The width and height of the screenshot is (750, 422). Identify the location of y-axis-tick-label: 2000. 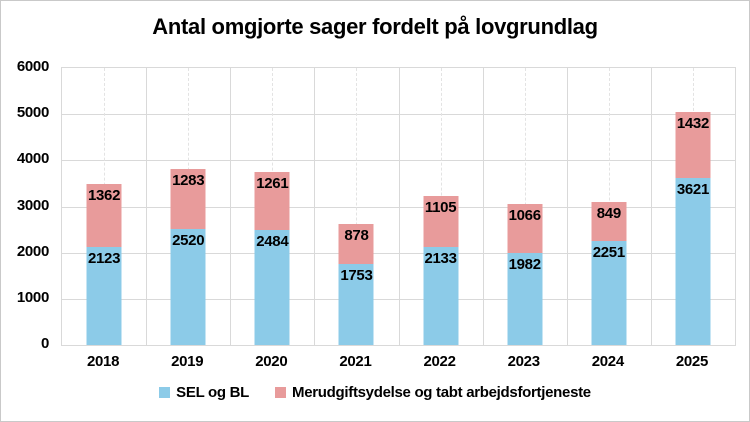
(32, 251).